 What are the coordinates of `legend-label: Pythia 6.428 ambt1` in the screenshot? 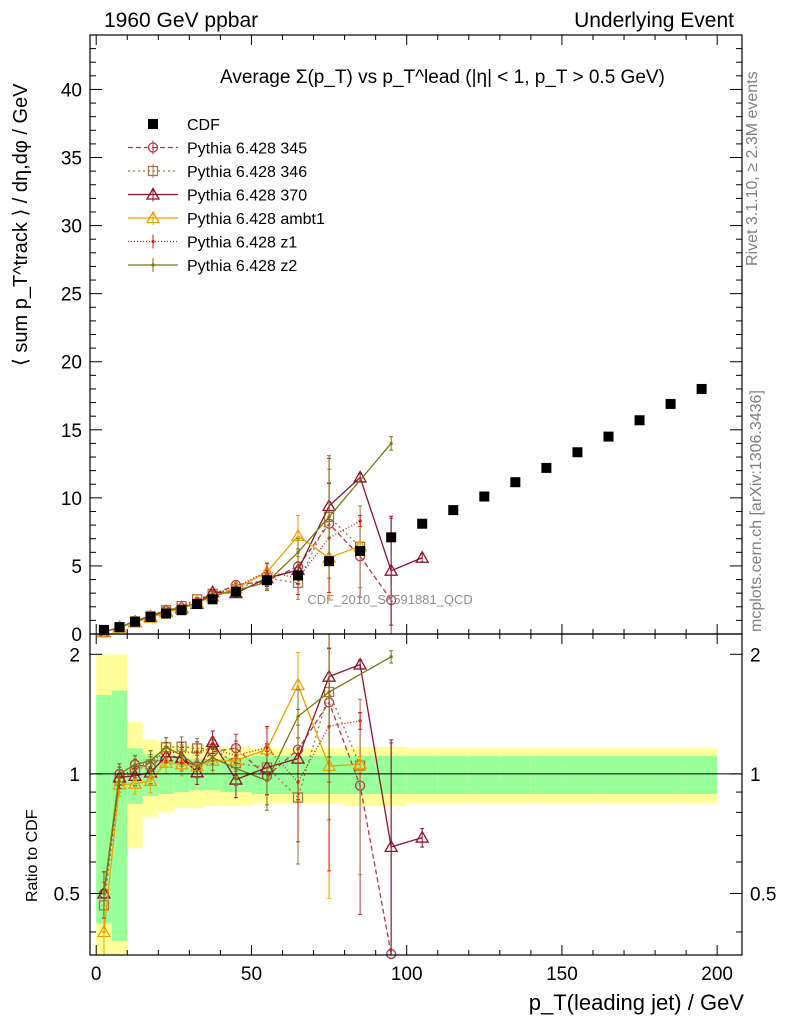 It's located at (256, 219).